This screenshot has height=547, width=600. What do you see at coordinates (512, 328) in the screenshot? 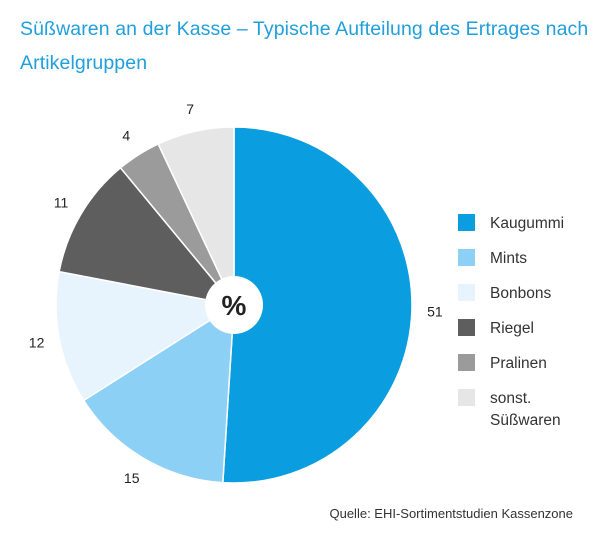
I see `legend-label-3: Riegel` at bounding box center [512, 328].